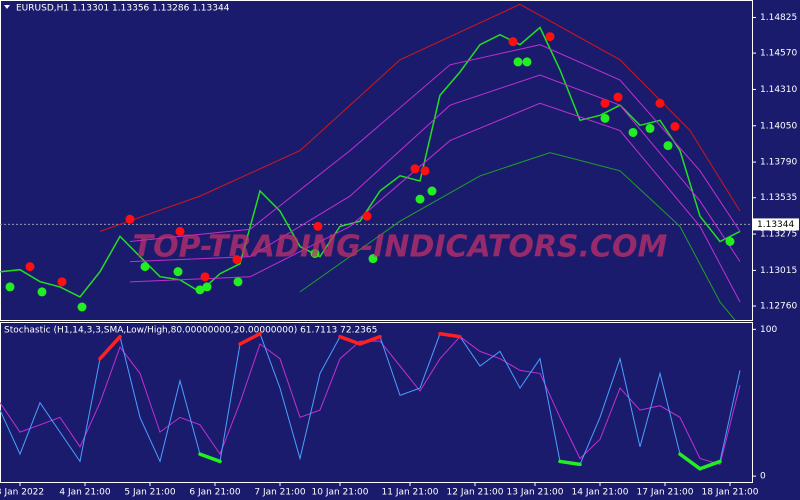 Image resolution: width=800 pixels, height=500 pixels. I want to click on y-tick-label: 1.14310, so click(778, 90).